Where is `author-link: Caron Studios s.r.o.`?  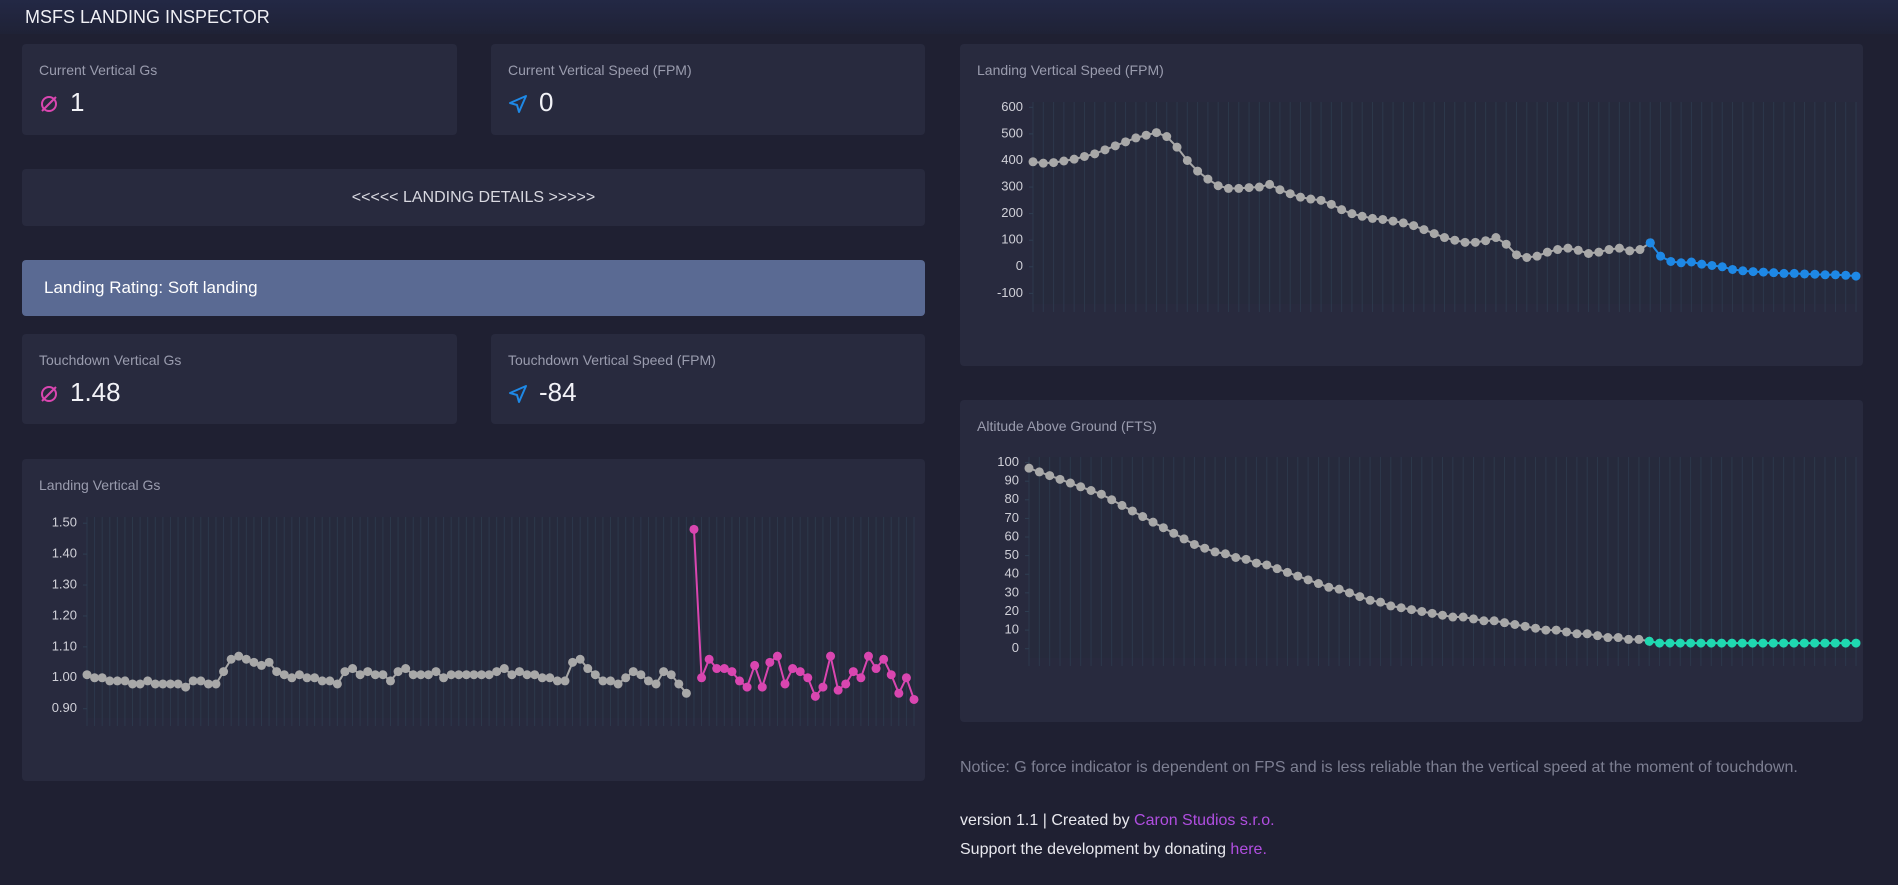 author-link: Caron Studios s.r.o. is located at coordinates (1204, 820).